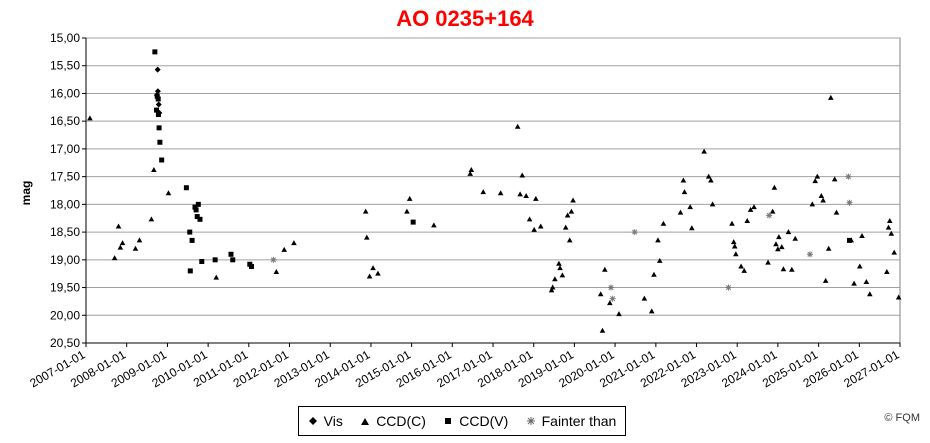 This screenshot has width=930, height=443. I want to click on y-axis-label: mag, so click(26, 193).